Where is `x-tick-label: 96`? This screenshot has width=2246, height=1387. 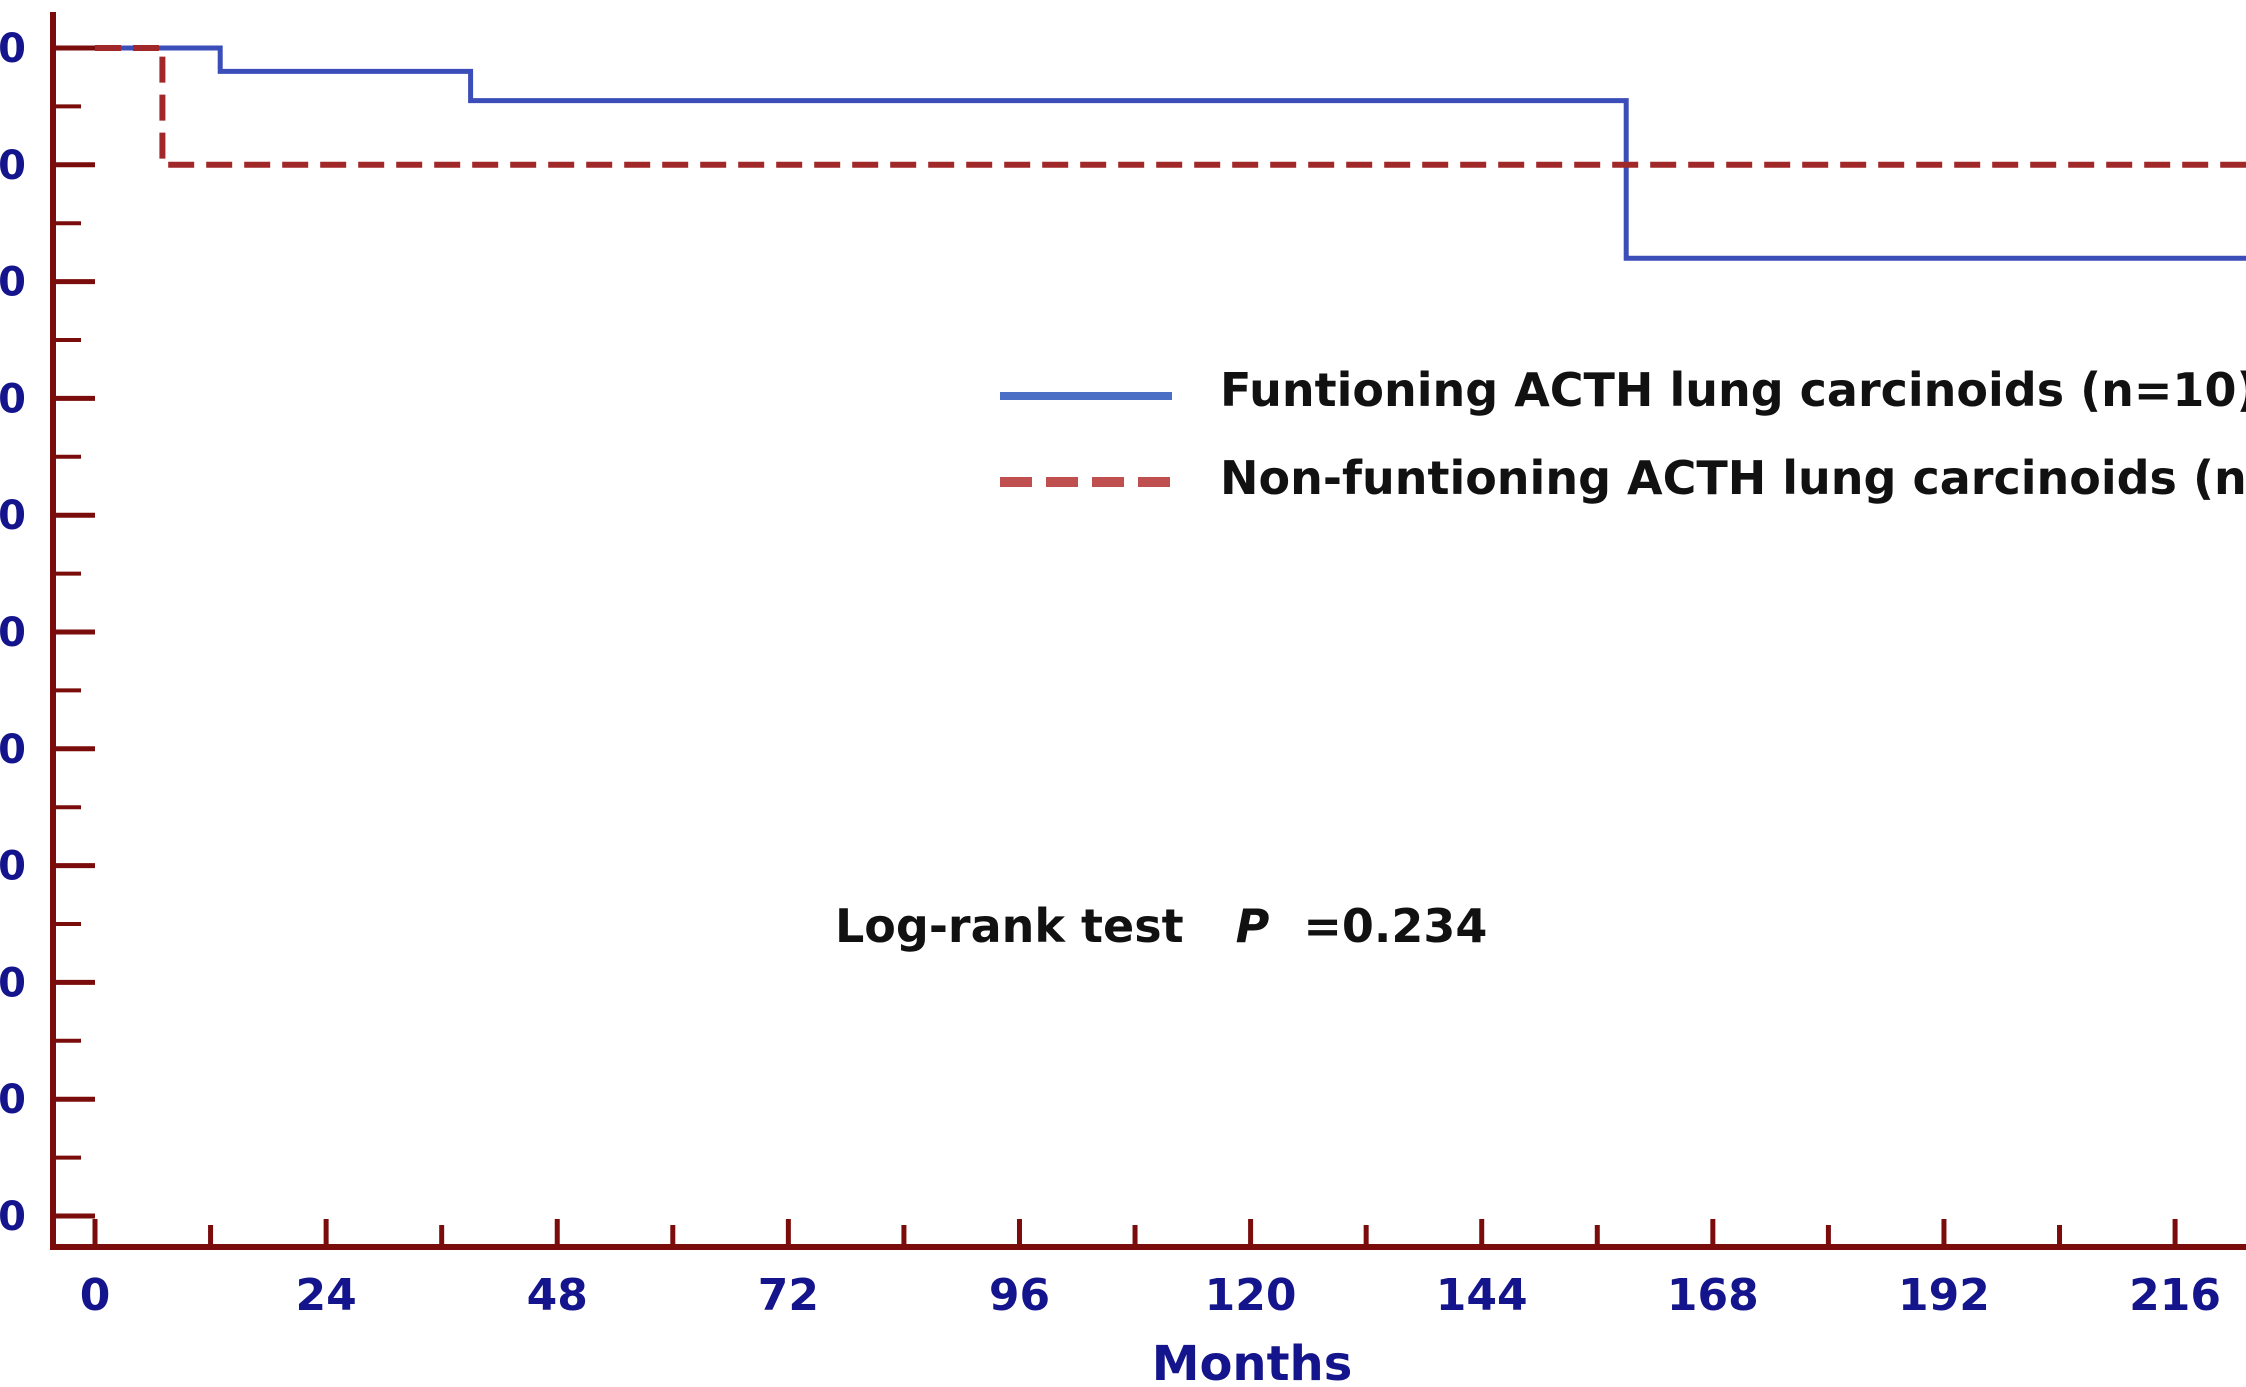
x-tick-label: 96 is located at coordinates (1019, 1295).